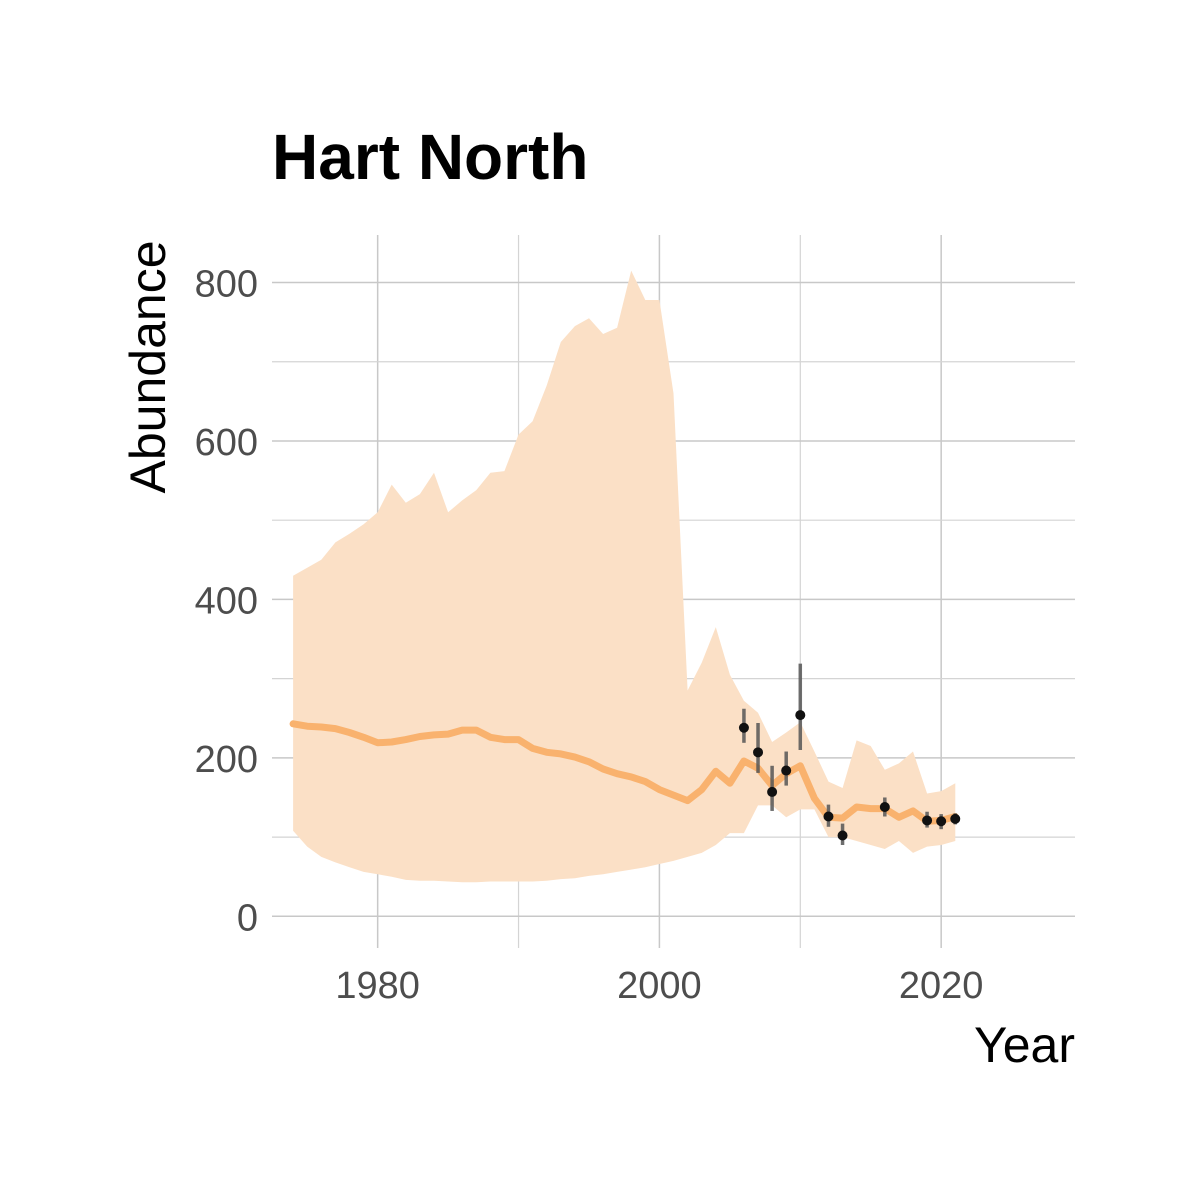 This screenshot has height=1200, width=1200. Describe the element at coordinates (148, 366) in the screenshot. I see `y-axis-title: Abundance` at that location.